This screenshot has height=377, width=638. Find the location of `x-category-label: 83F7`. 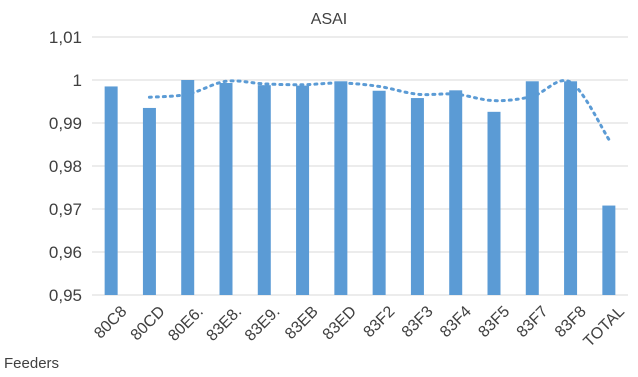

x-category-label: 83F7 is located at coordinates (533, 322).